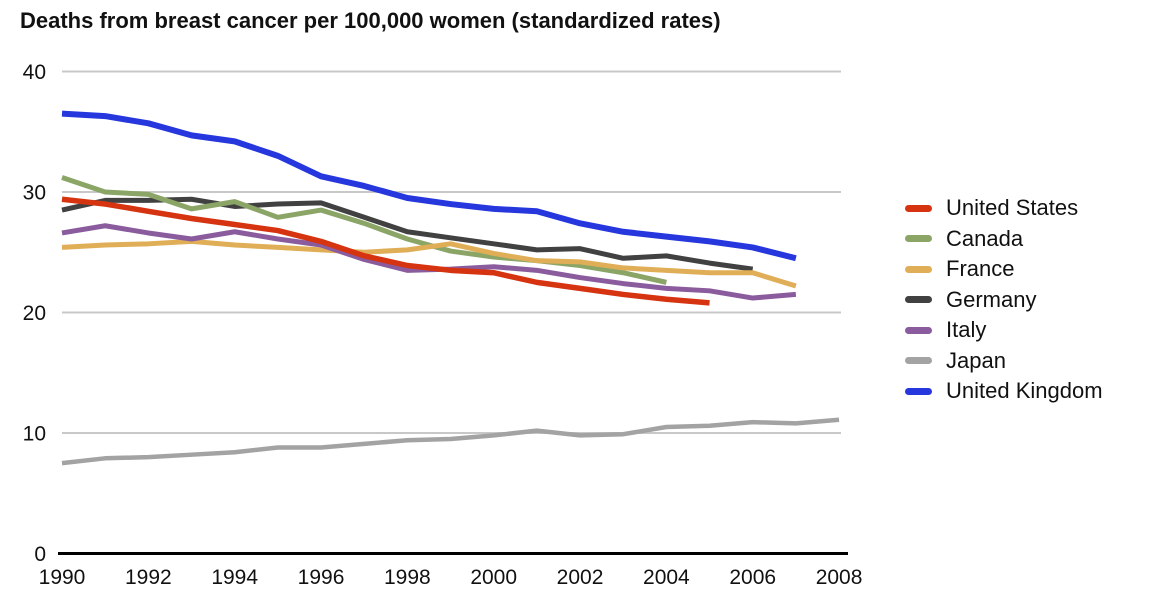 The height and width of the screenshot is (608, 1161). Describe the element at coordinates (991, 299) in the screenshot. I see `legend-label: Germany` at that location.